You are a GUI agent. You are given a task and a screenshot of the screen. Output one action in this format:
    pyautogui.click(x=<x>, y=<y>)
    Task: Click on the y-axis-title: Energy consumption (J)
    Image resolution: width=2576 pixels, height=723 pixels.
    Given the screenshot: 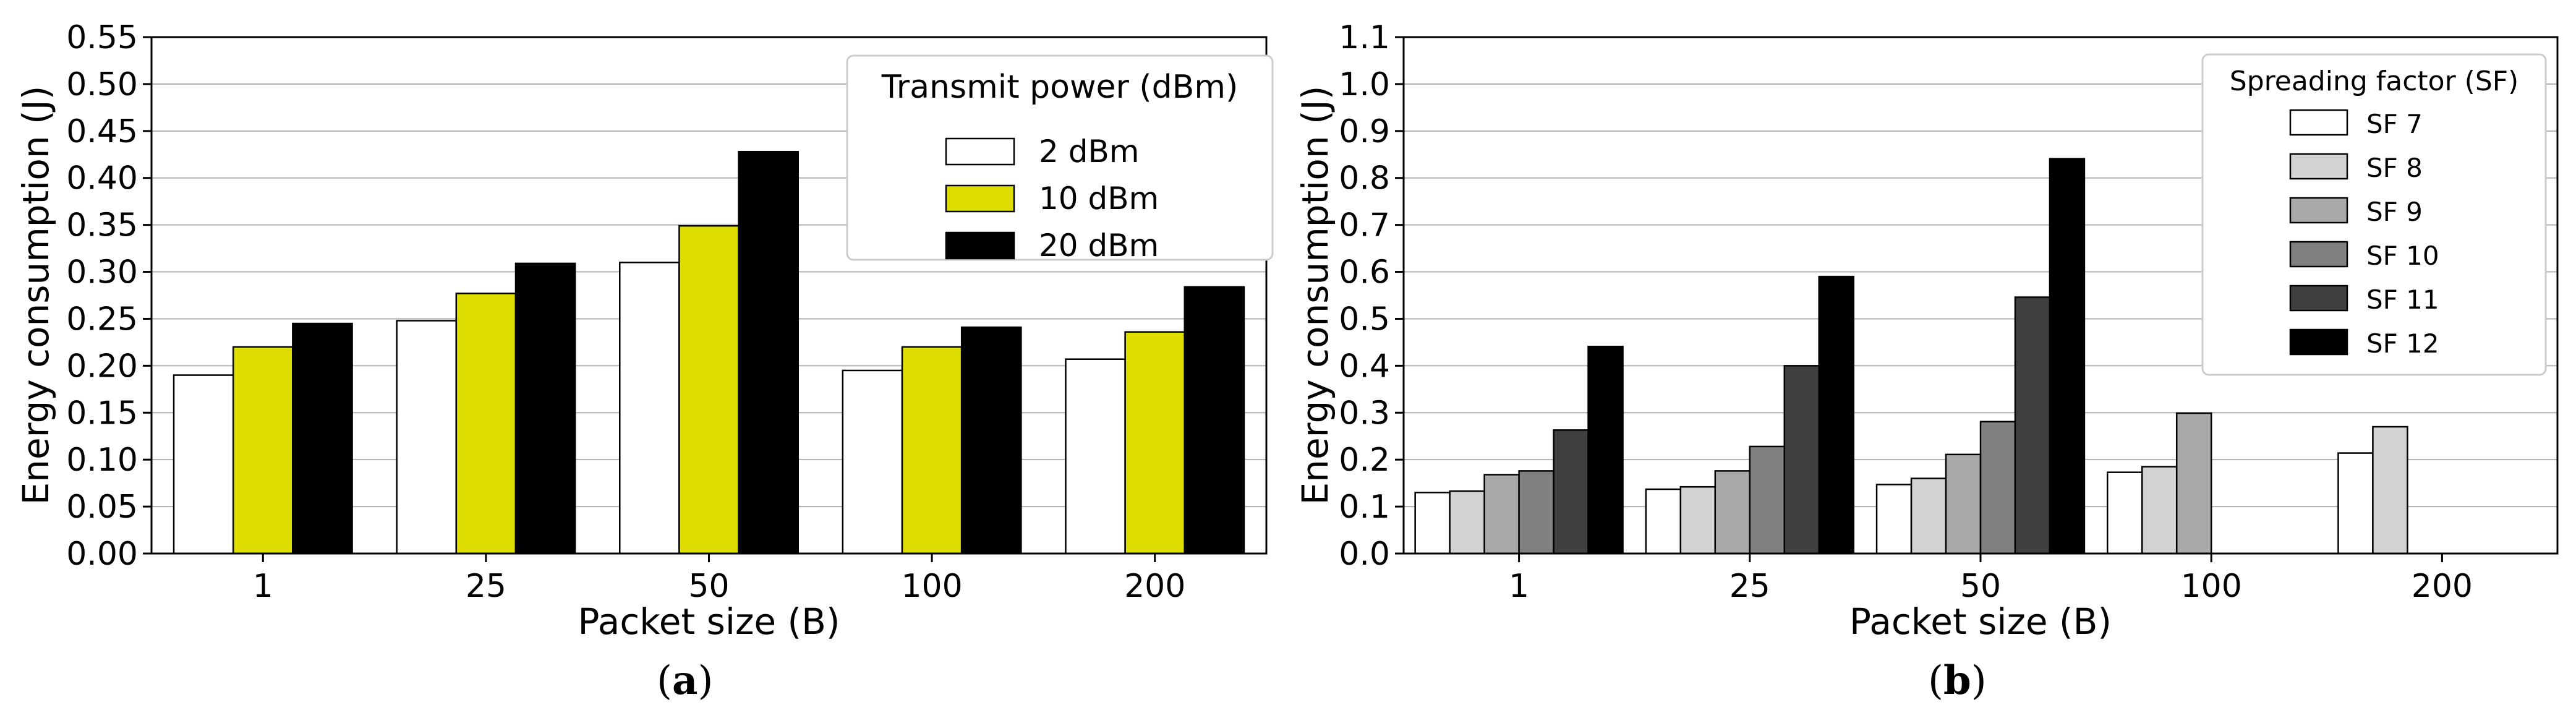 What is the action you would take?
    pyautogui.click(x=1315, y=295)
    